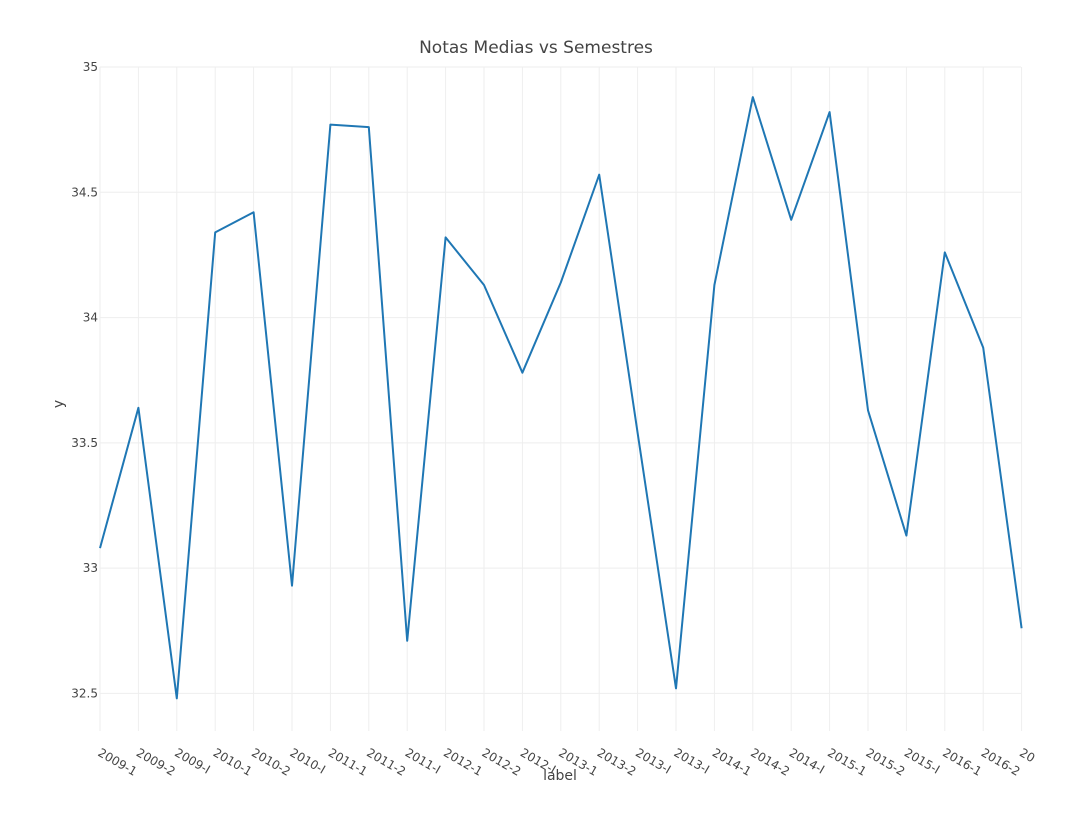 This screenshot has width=1072, height=824. What do you see at coordinates (1001, 761) in the screenshot?
I see `x-tick-label: 2016-2` at bounding box center [1001, 761].